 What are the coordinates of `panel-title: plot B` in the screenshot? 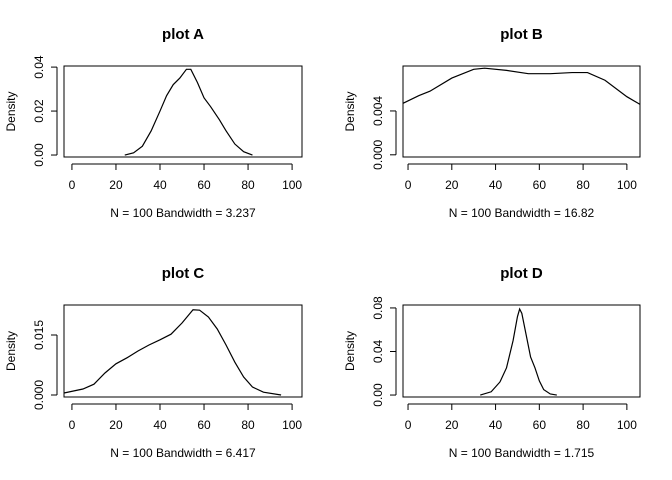 It's located at (521, 34).